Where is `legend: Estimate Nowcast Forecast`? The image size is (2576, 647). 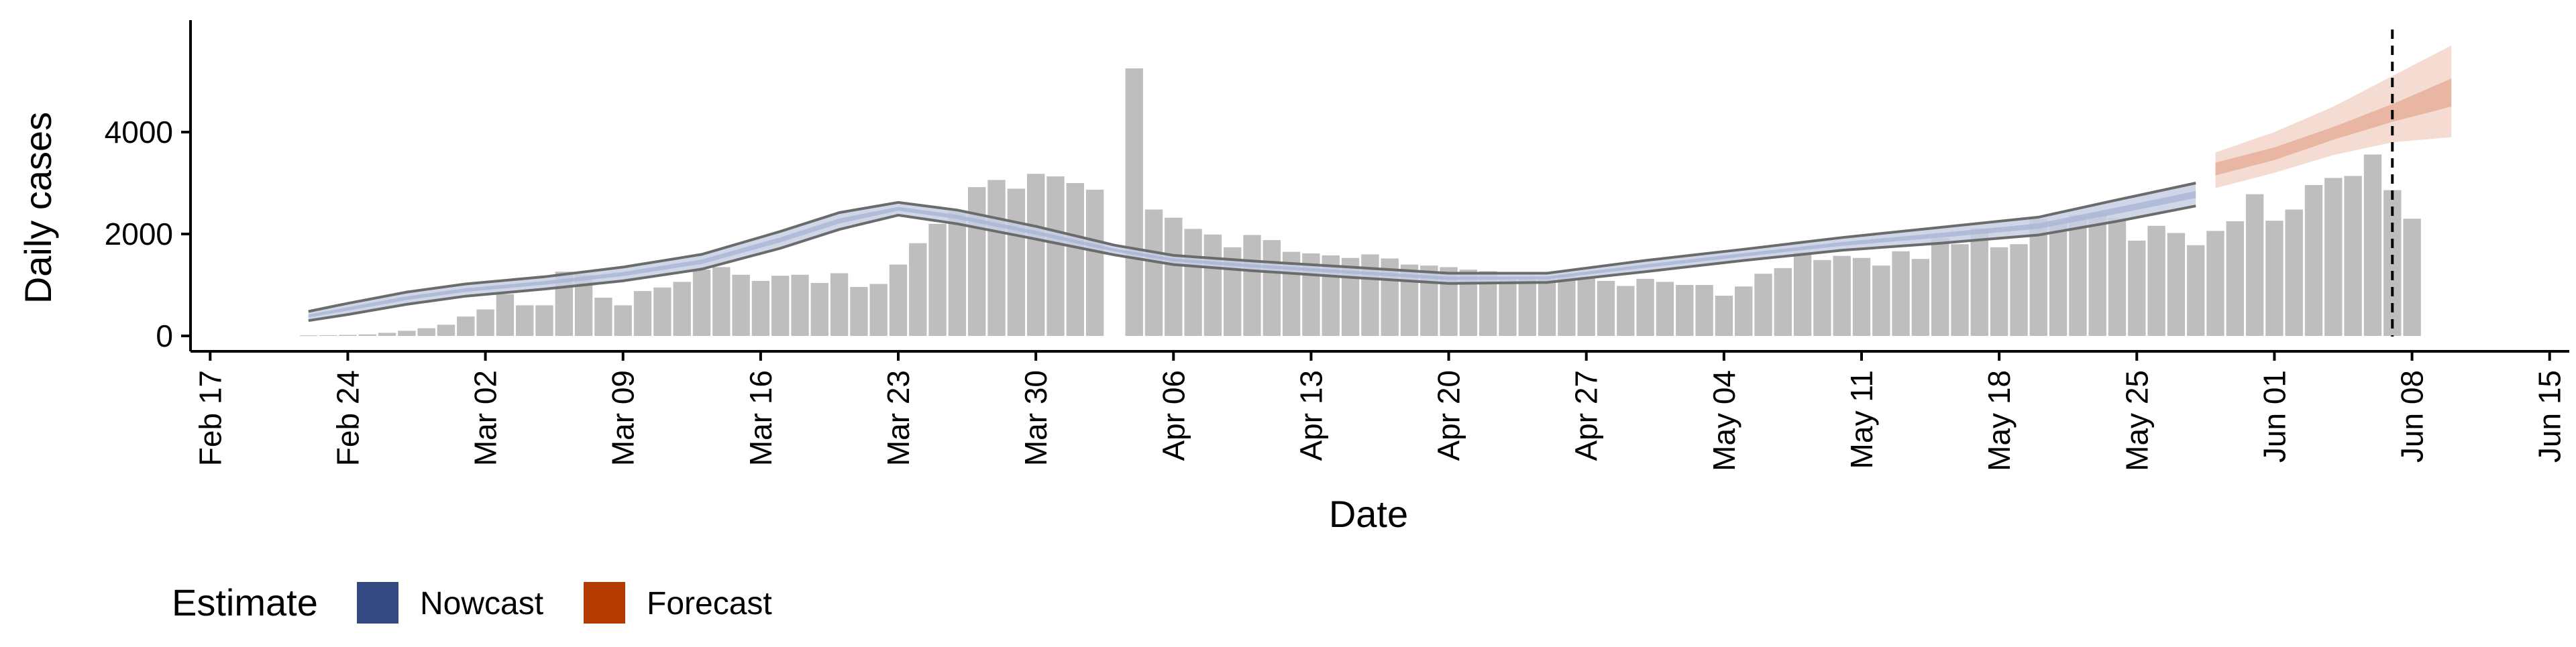 legend: Estimate Nowcast Forecast is located at coordinates (472, 602).